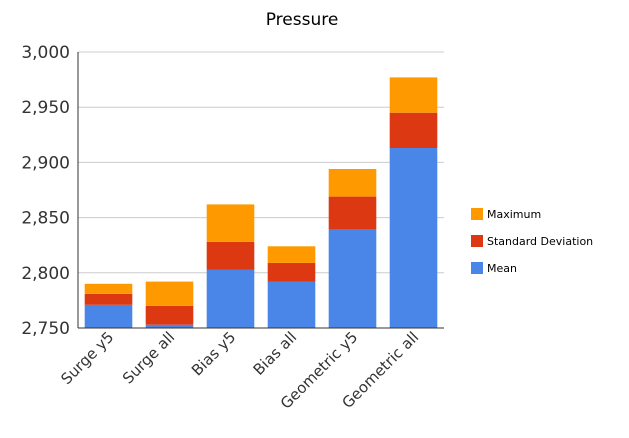 The height and width of the screenshot is (438, 629). What do you see at coordinates (302, 20) in the screenshot?
I see `chart-title: Pressure` at bounding box center [302, 20].